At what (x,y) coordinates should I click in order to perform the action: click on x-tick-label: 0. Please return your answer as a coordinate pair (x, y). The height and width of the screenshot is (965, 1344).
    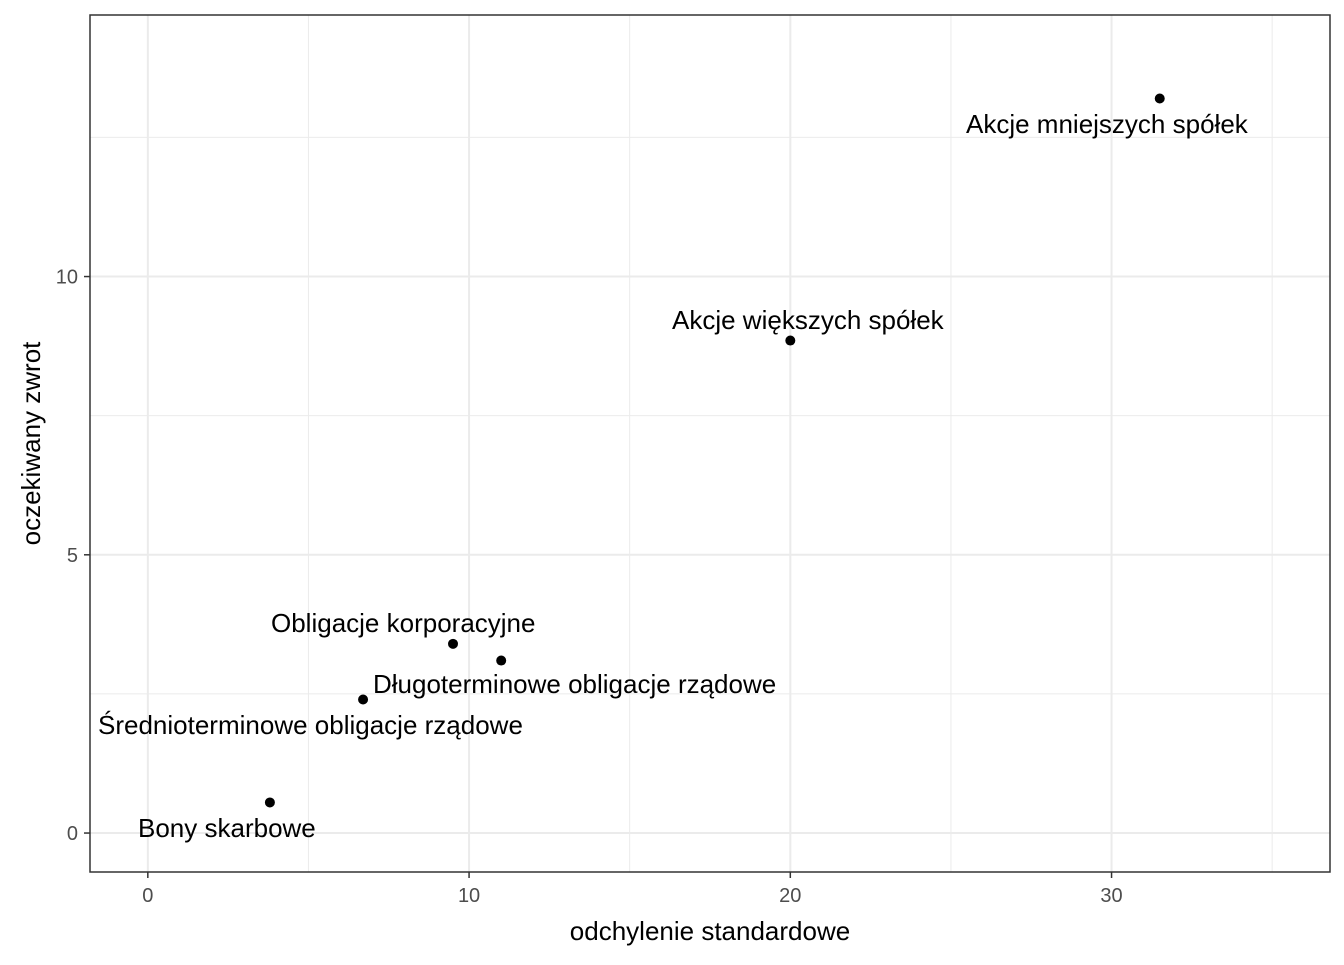
    Looking at the image, I should click on (147, 896).